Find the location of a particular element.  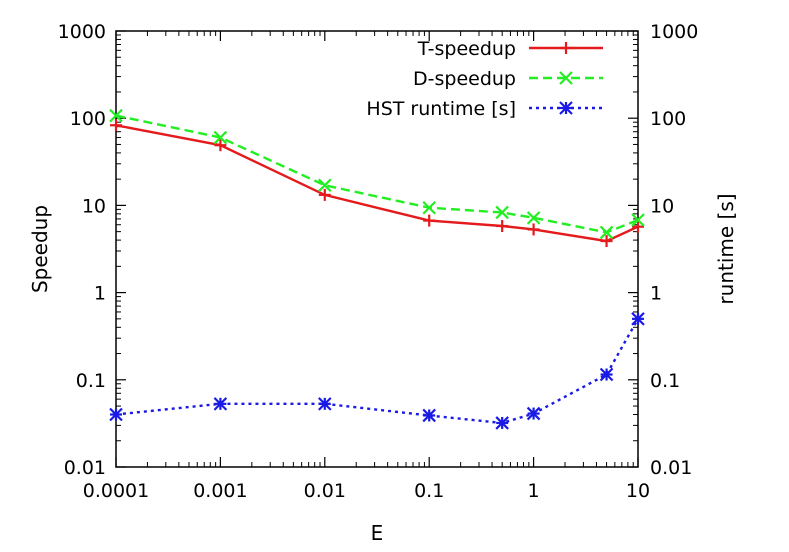

legend-item: T-speedup is located at coordinates (510, 49).